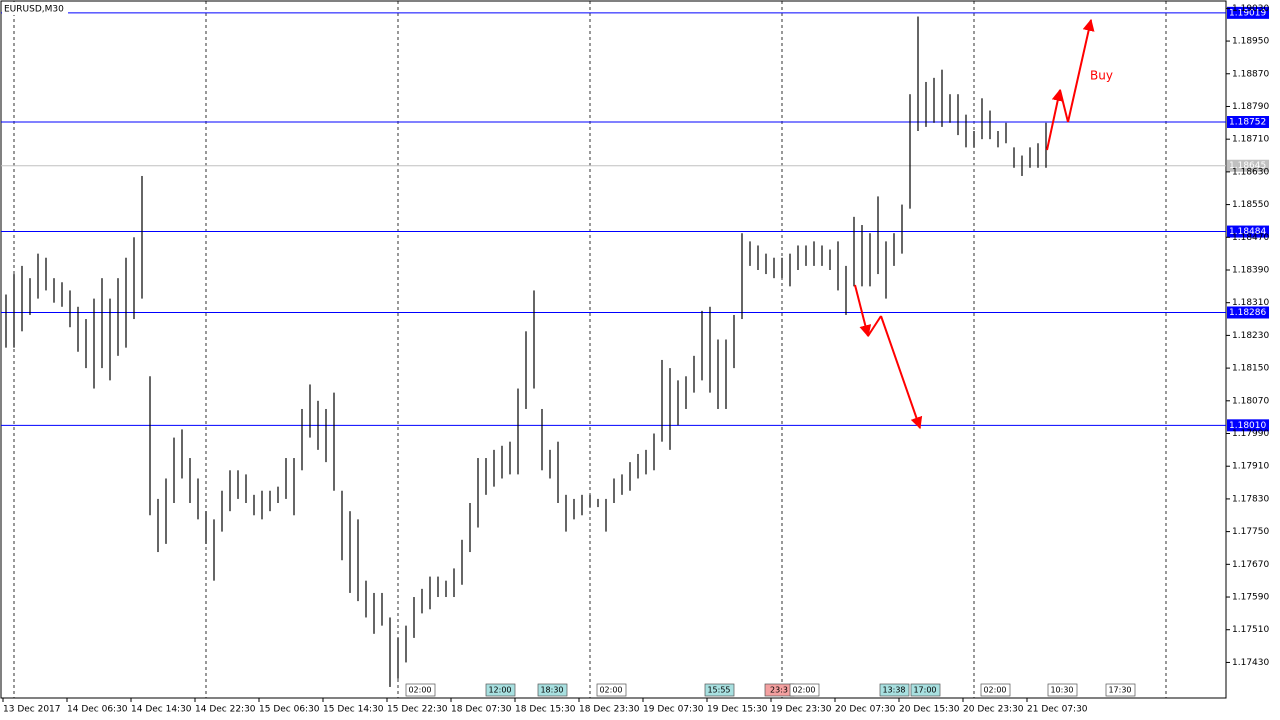 The height and width of the screenshot is (720, 1280). I want to click on y-tick-label: 1.17910, so click(1250, 467).